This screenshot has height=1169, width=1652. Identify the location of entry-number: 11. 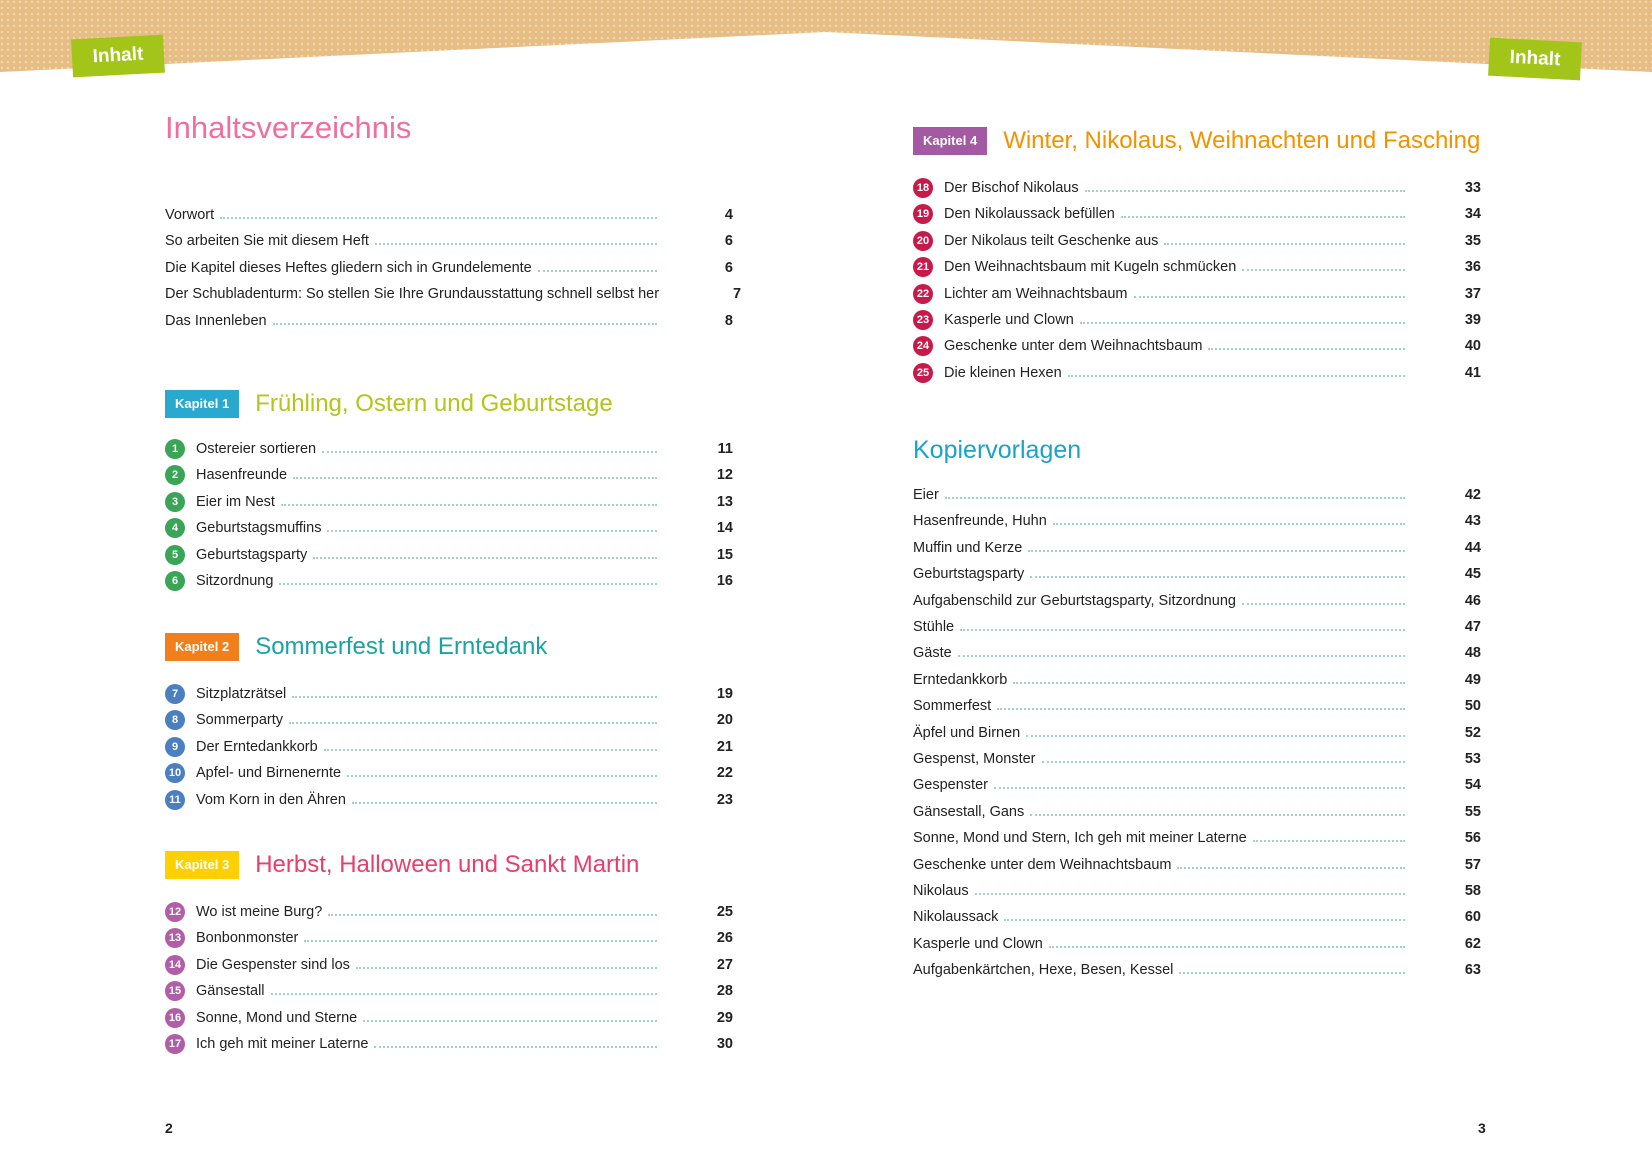
(175, 799).